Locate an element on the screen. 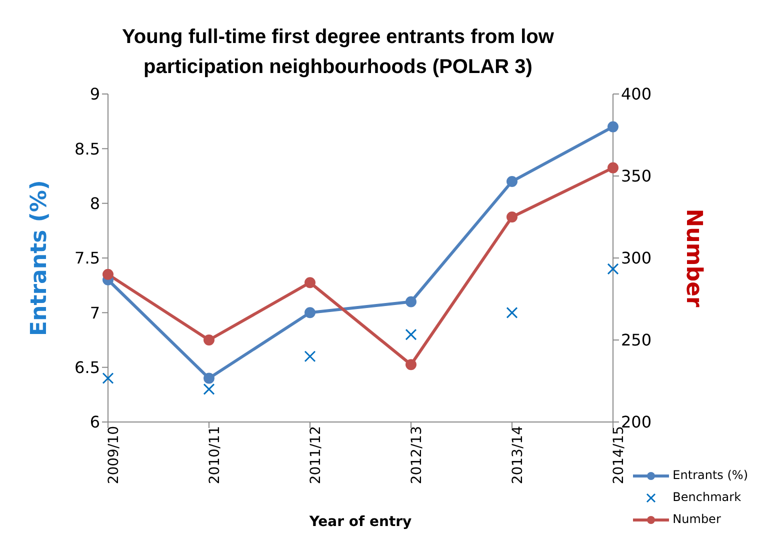  chart-title: Young full-time first degree entrants from low participation neighbourhoods (POLAR 3) is located at coordinates (338, 52).